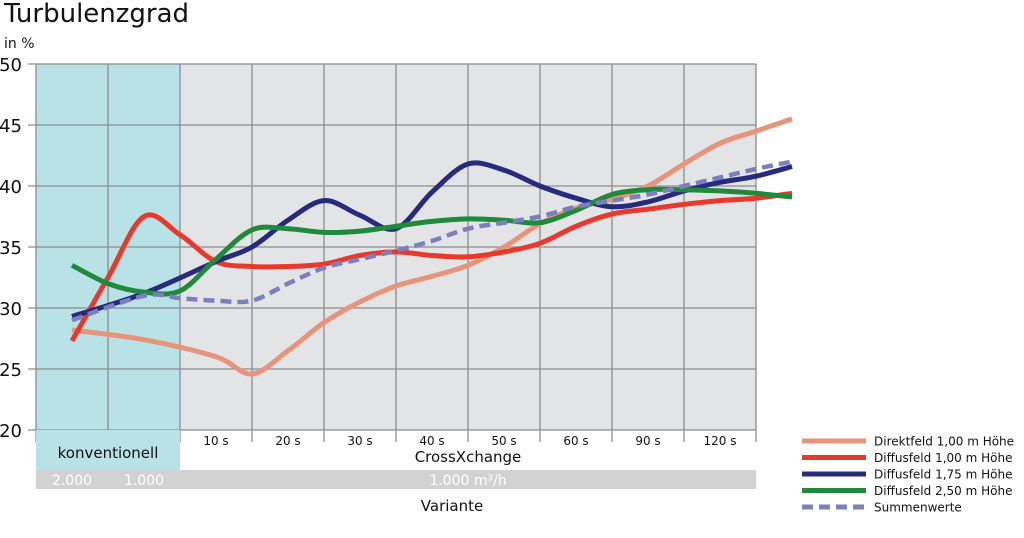 The image size is (1024, 538). What do you see at coordinates (11, 309) in the screenshot?
I see `y-tick-label: 30` at bounding box center [11, 309].